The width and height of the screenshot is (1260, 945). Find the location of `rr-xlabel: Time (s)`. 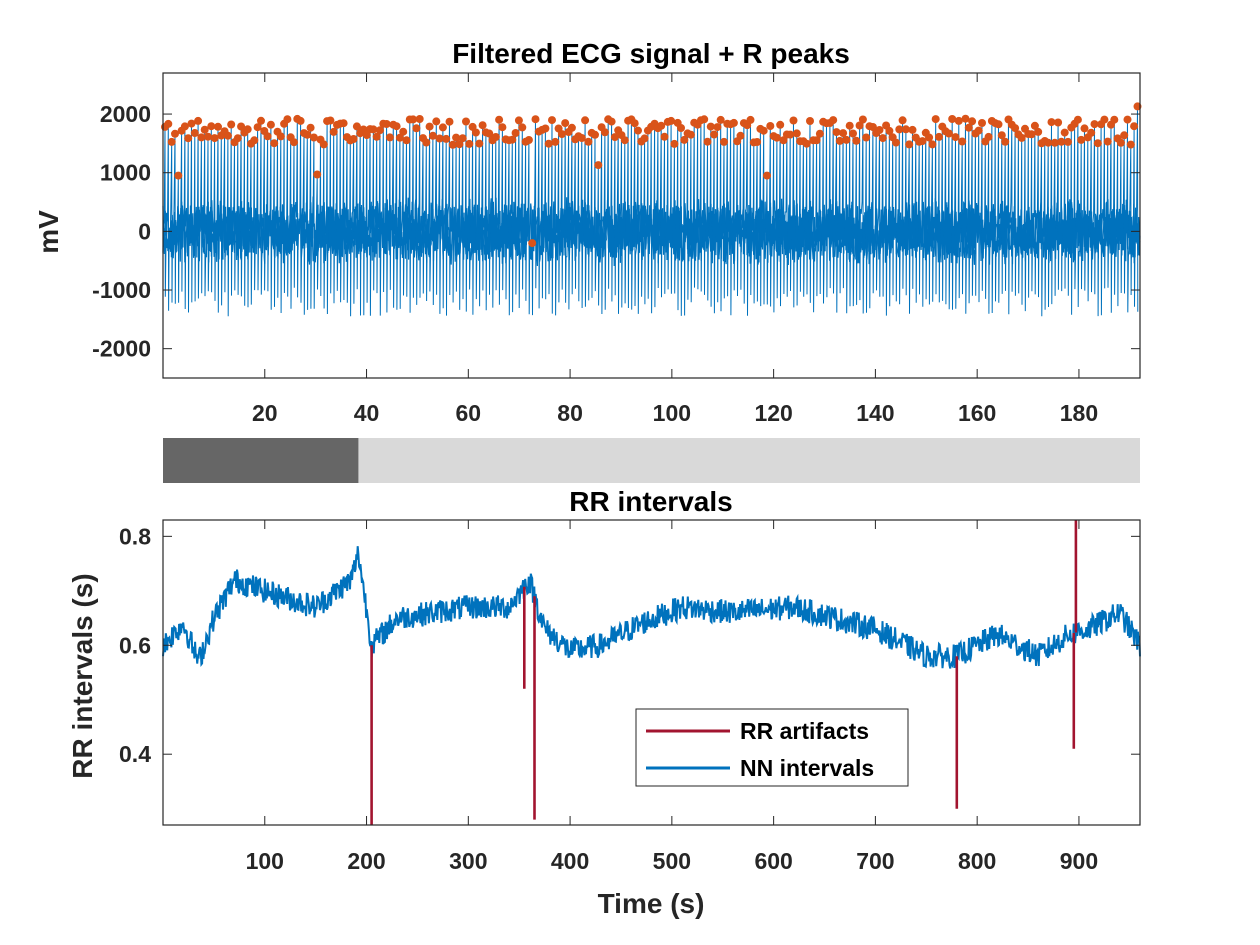

rr-xlabel: Time (s) is located at coordinates (651, 903).